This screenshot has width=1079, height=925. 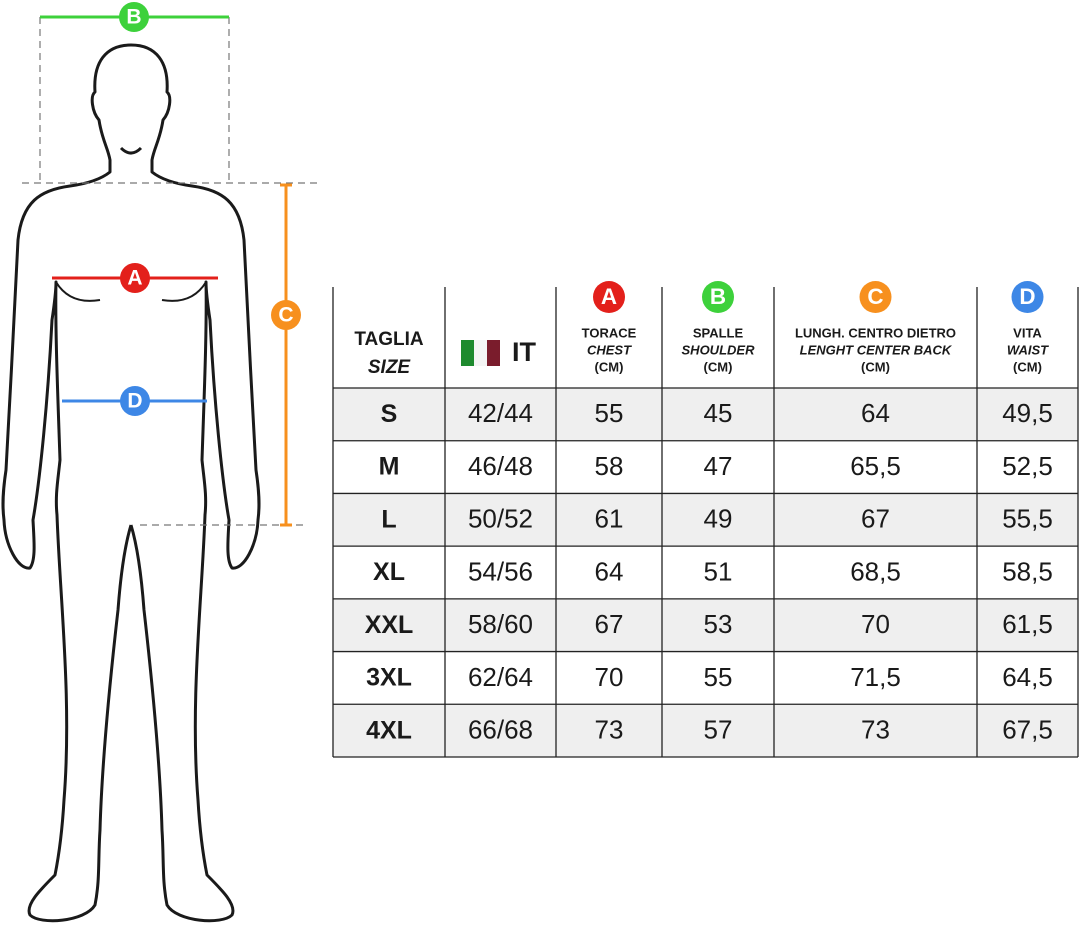 I want to click on it-header: IT, so click(x=524, y=352).